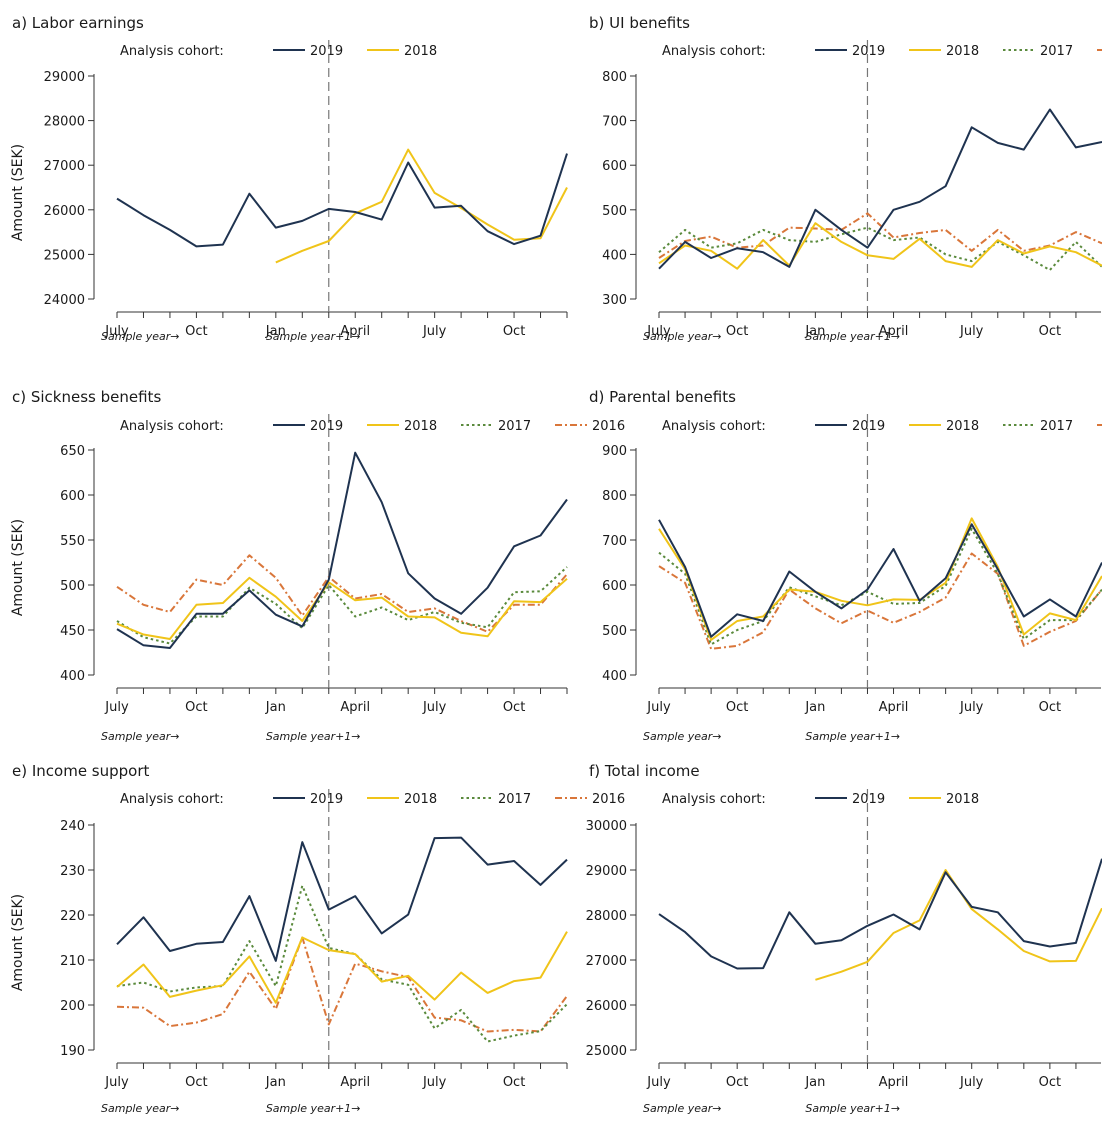 This screenshot has height=1122, width=1102. Describe the element at coordinates (72, 1006) in the screenshot. I see `y-tick-label: 200` at that location.